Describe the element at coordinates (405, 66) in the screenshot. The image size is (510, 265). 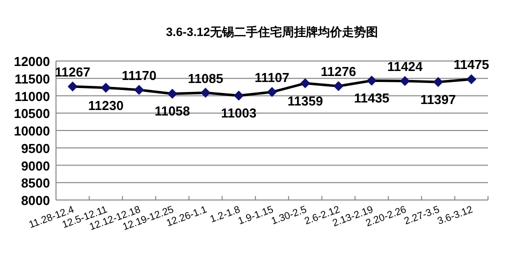
I see `data-label: 11424` at that location.